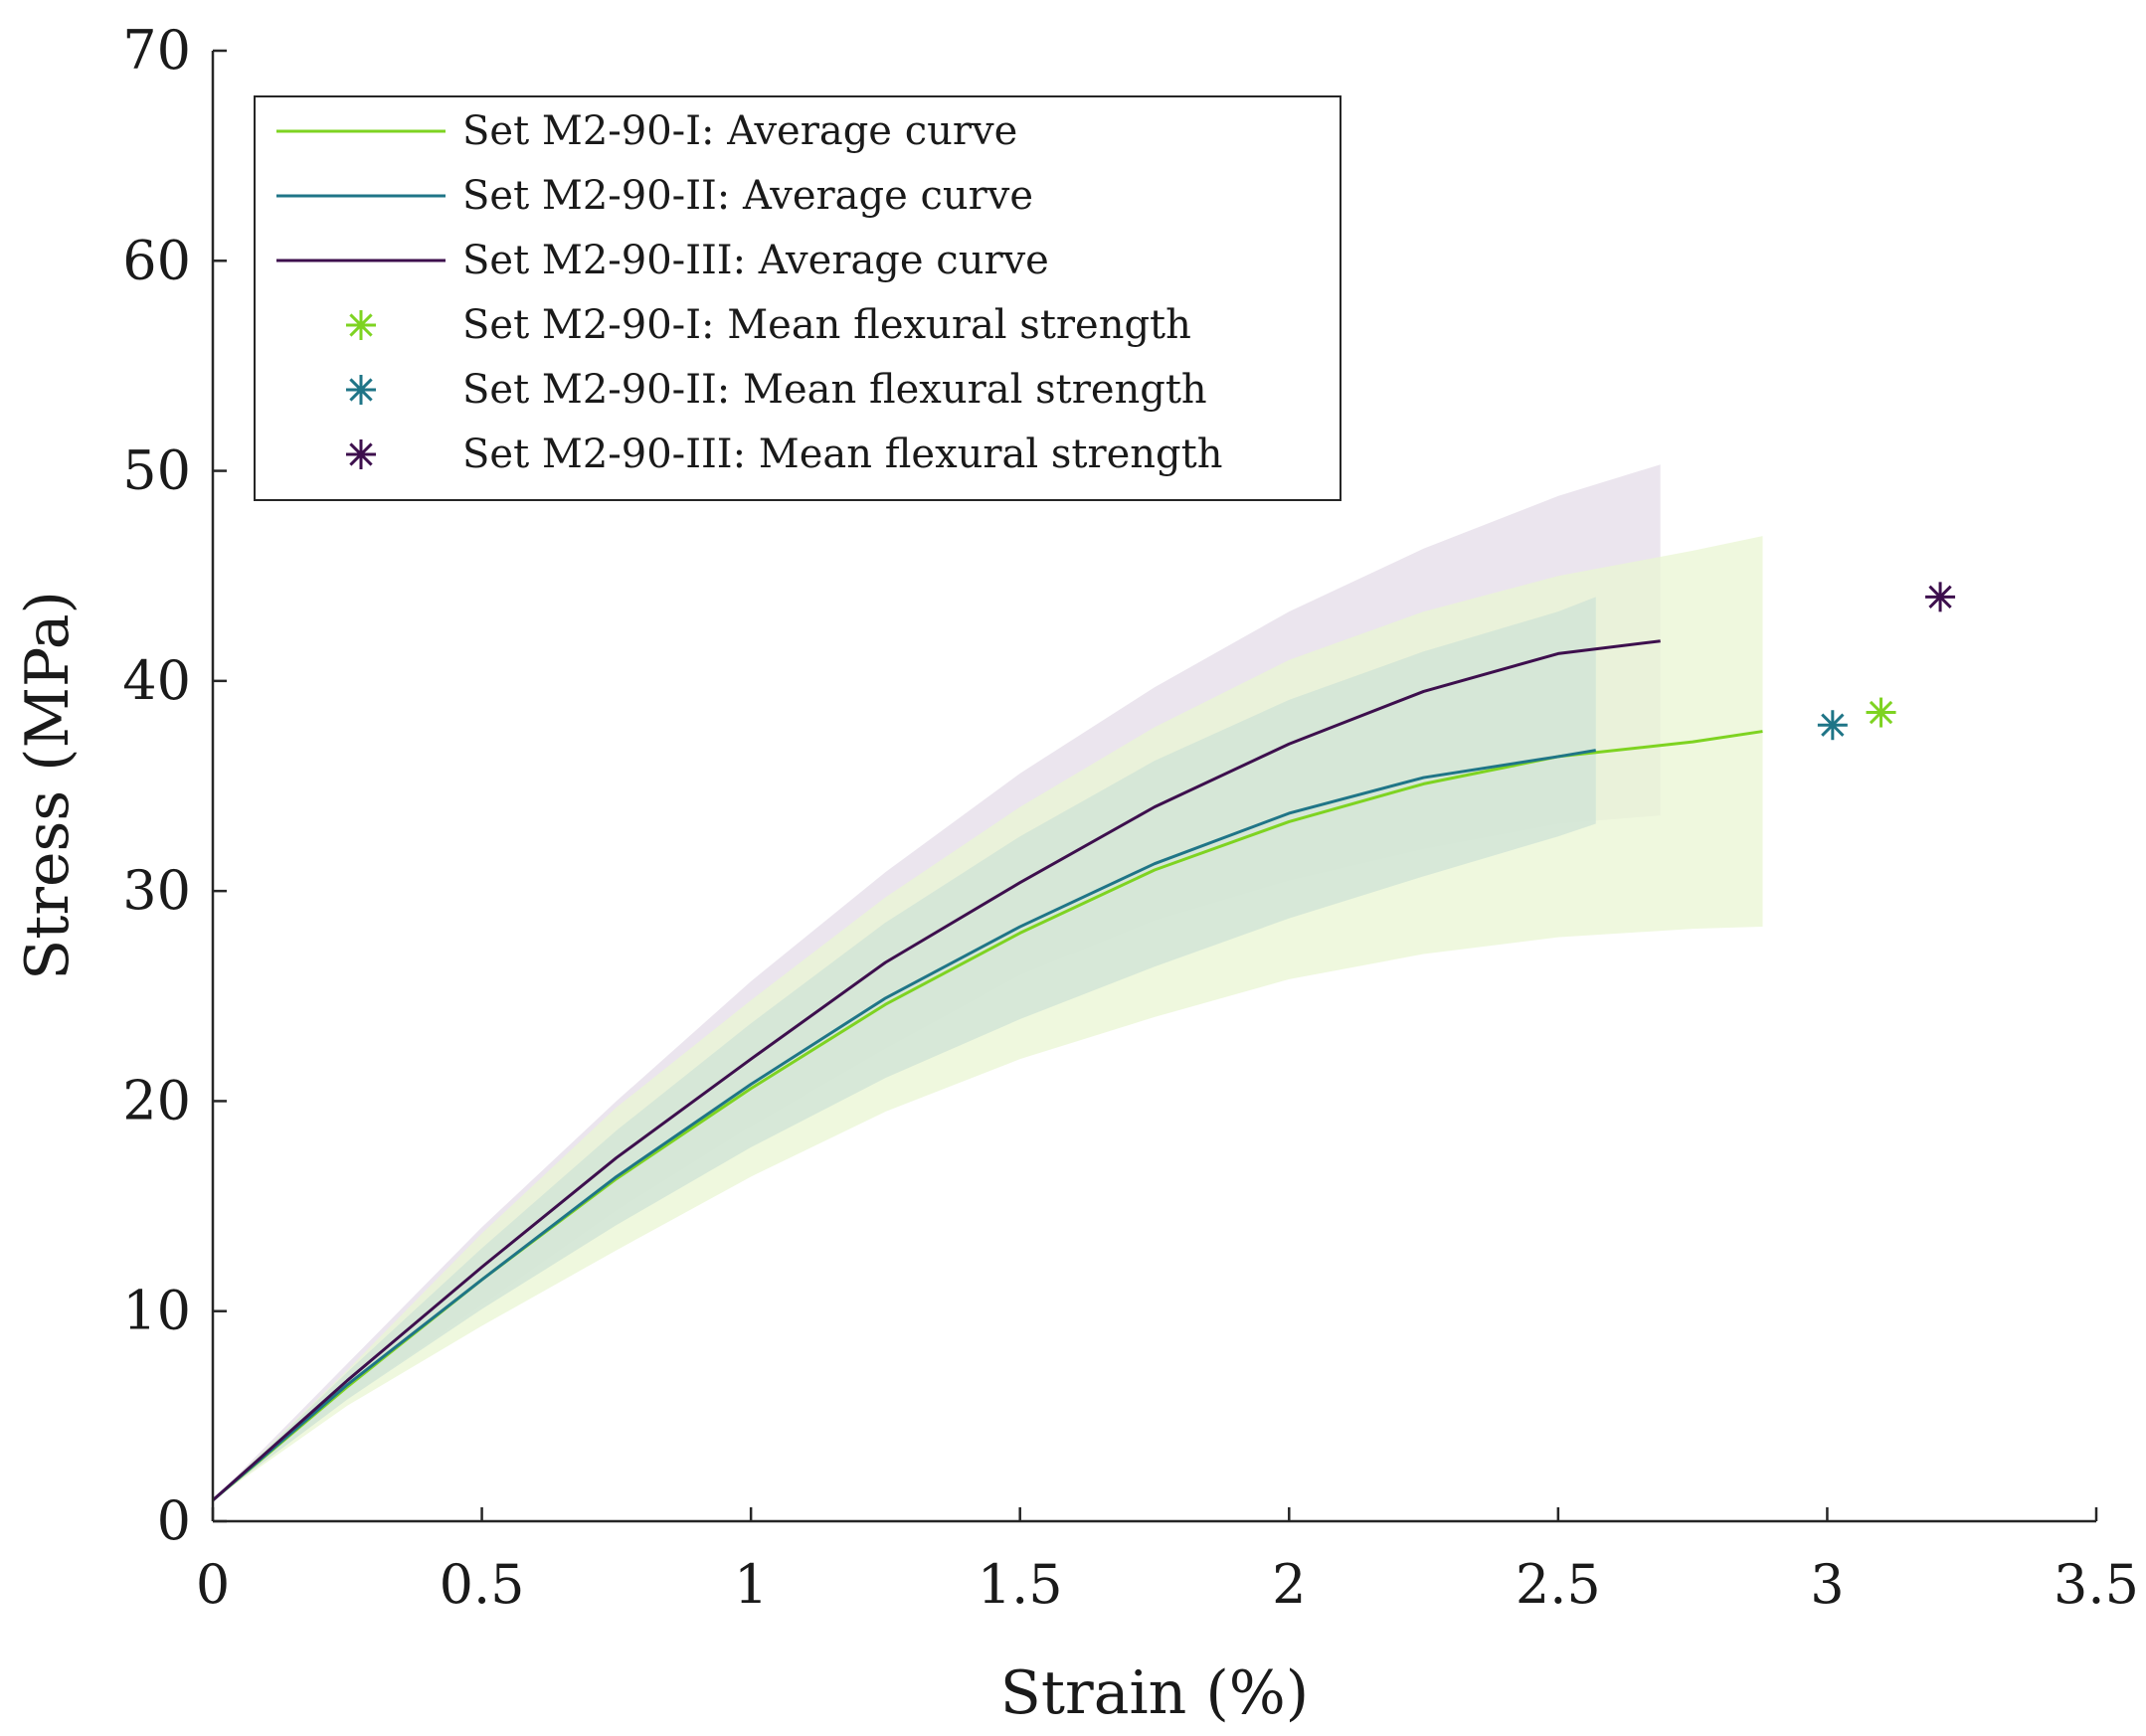 This screenshot has width=2146, height=1736. Describe the element at coordinates (739, 131) in the screenshot. I see `legend-label: Set M2-90-I: Average curve` at that location.